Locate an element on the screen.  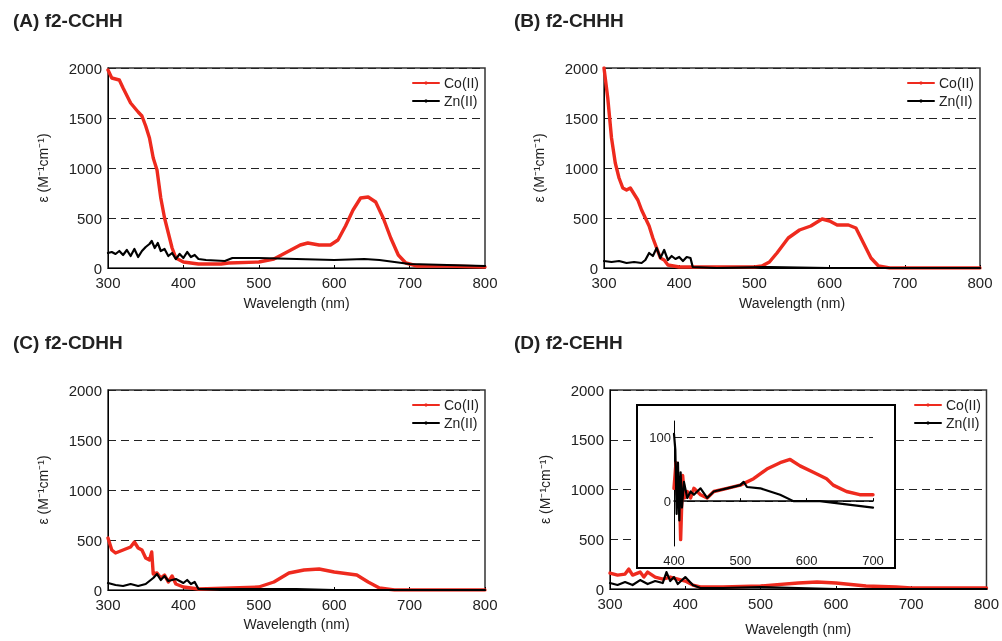
chart-title: (D) f2-CEHH is located at coordinates (568, 342).